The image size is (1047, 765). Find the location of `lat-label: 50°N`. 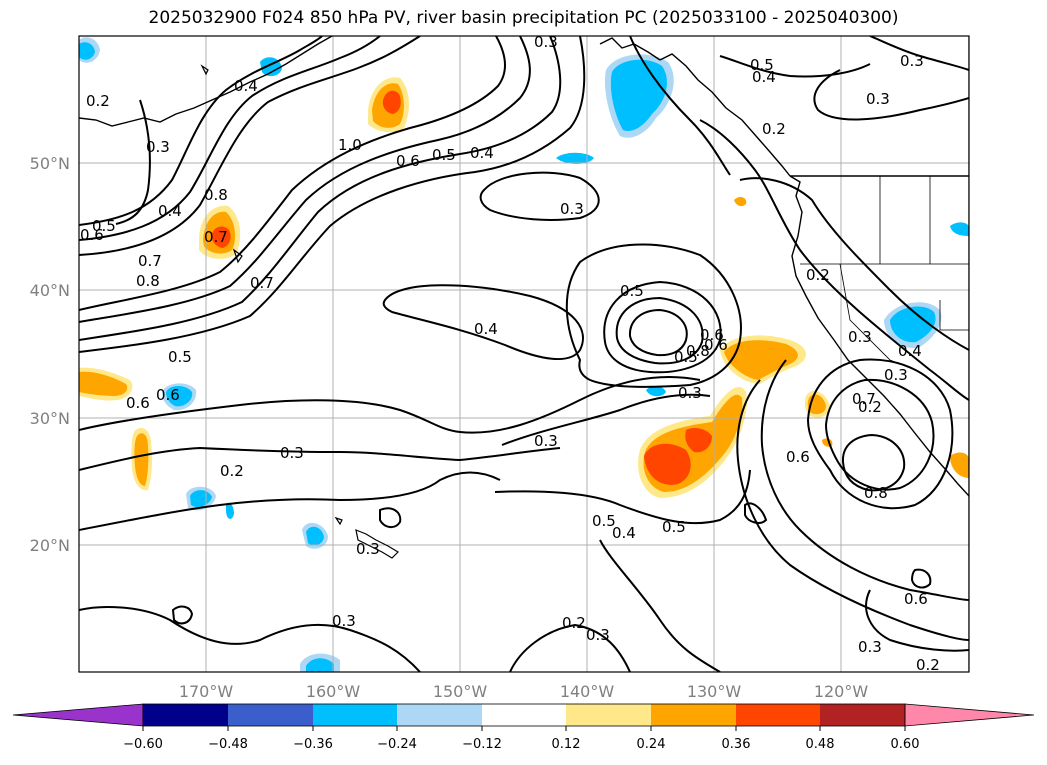

lat-label: 50°N is located at coordinates (50, 163).